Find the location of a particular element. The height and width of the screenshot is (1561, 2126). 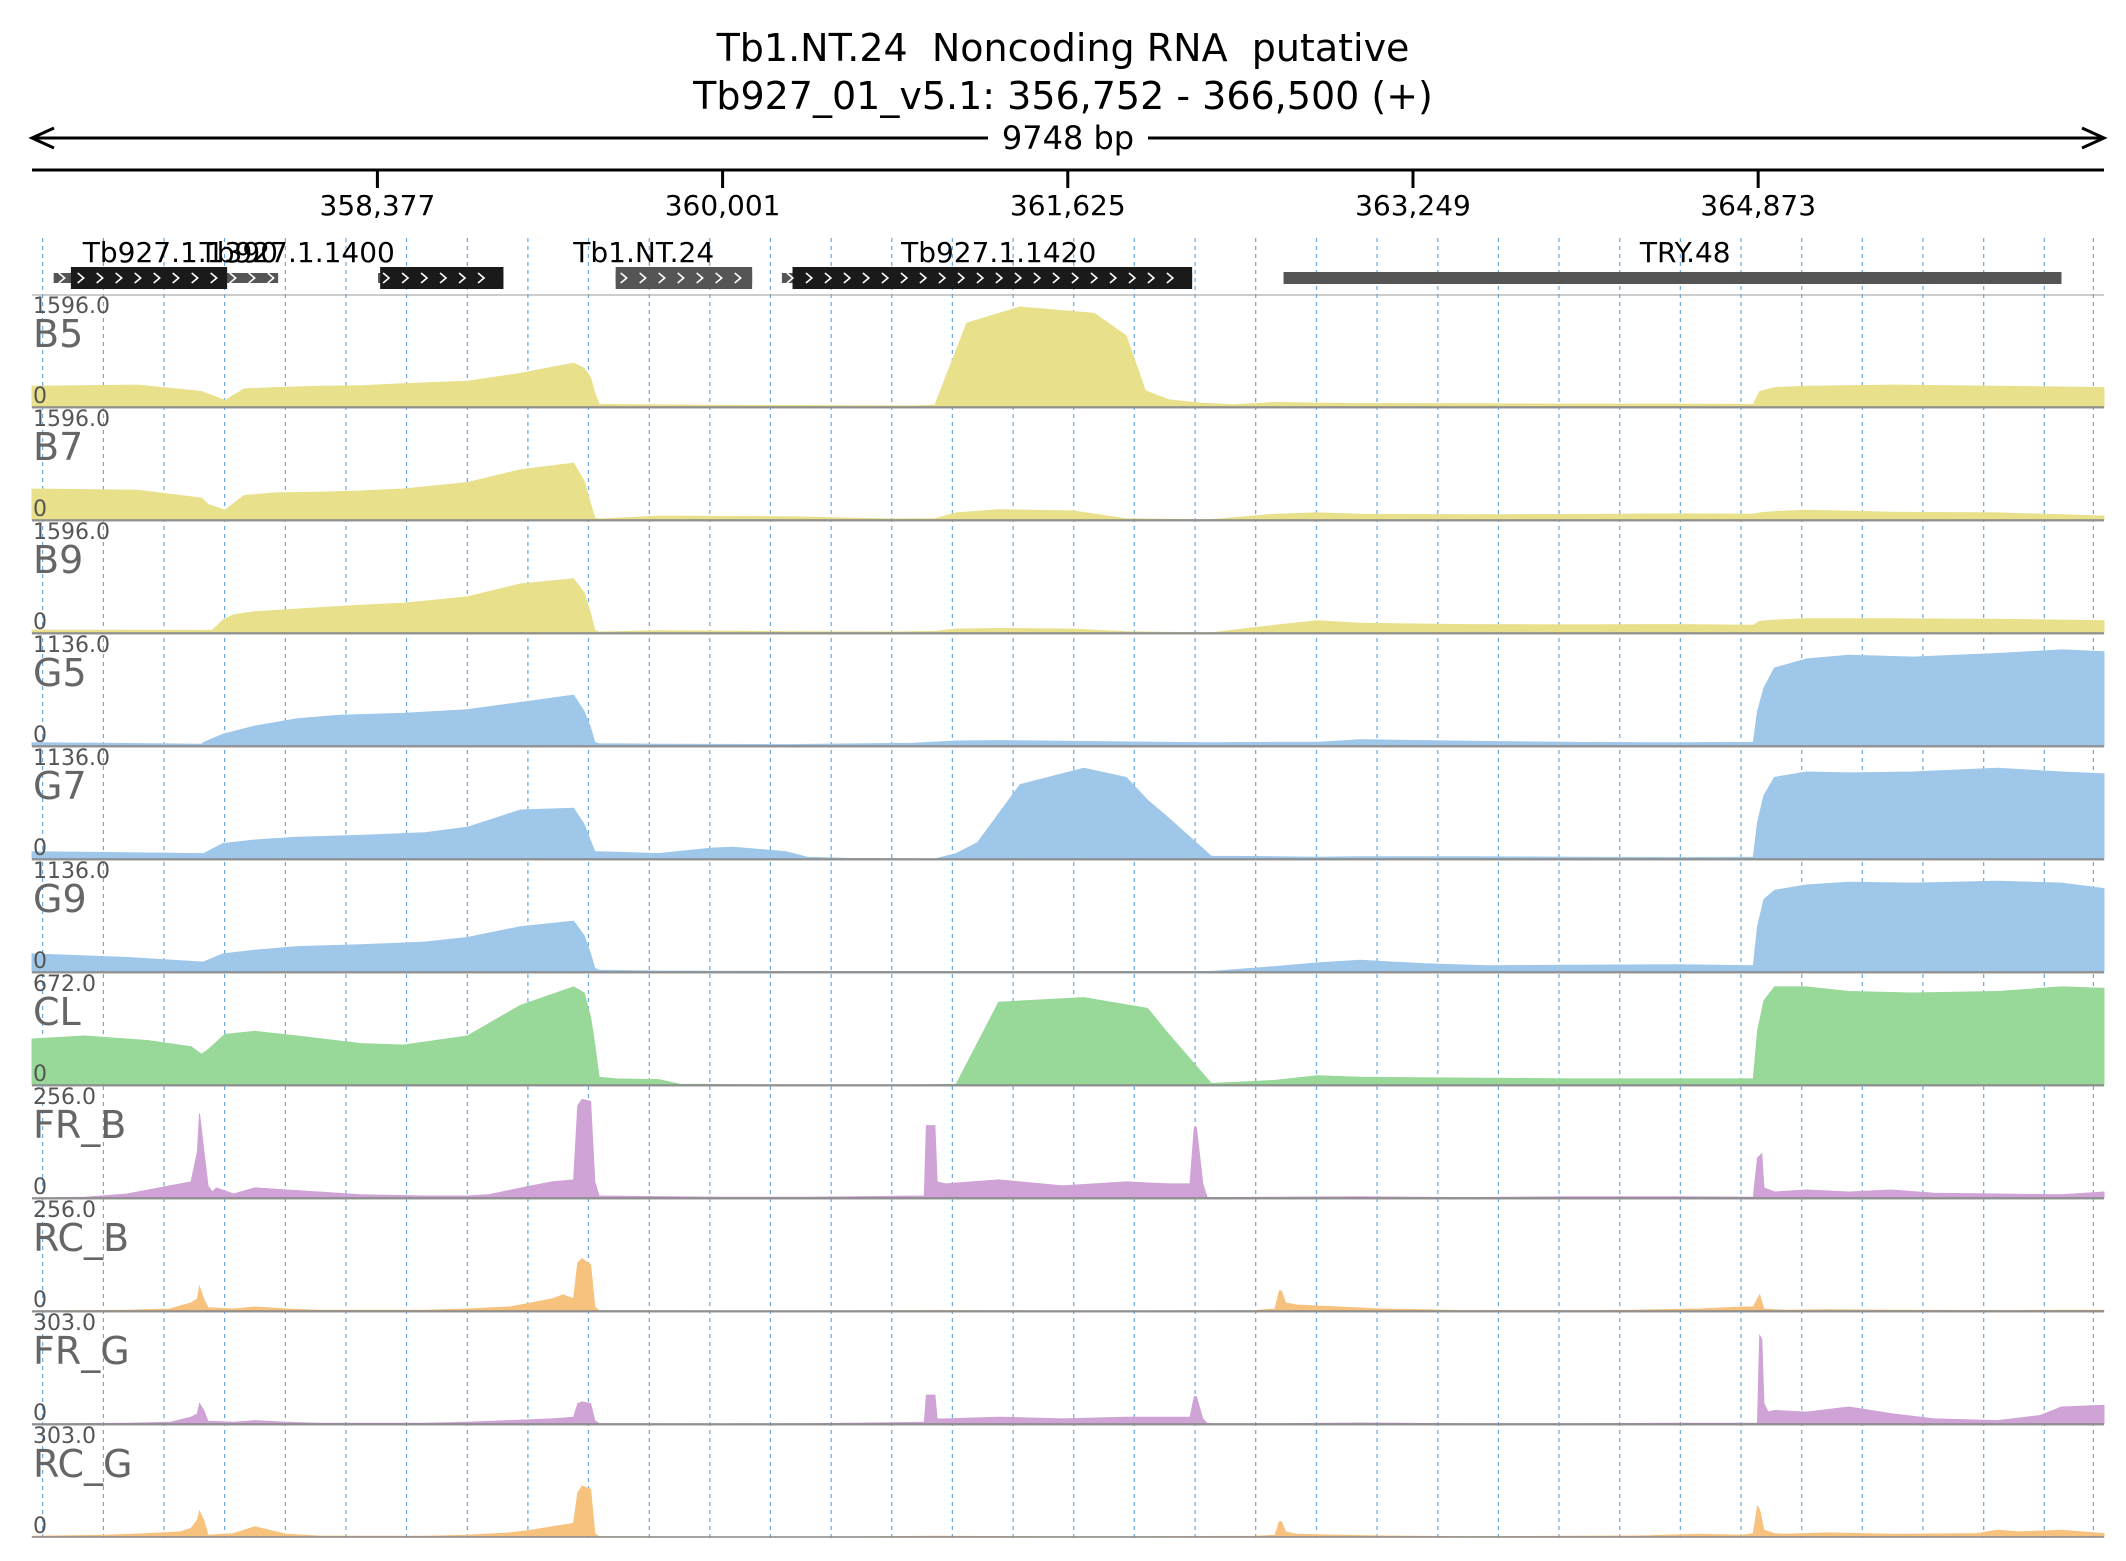

track-b5: 1596.0B5 0 is located at coordinates (1068, 351).